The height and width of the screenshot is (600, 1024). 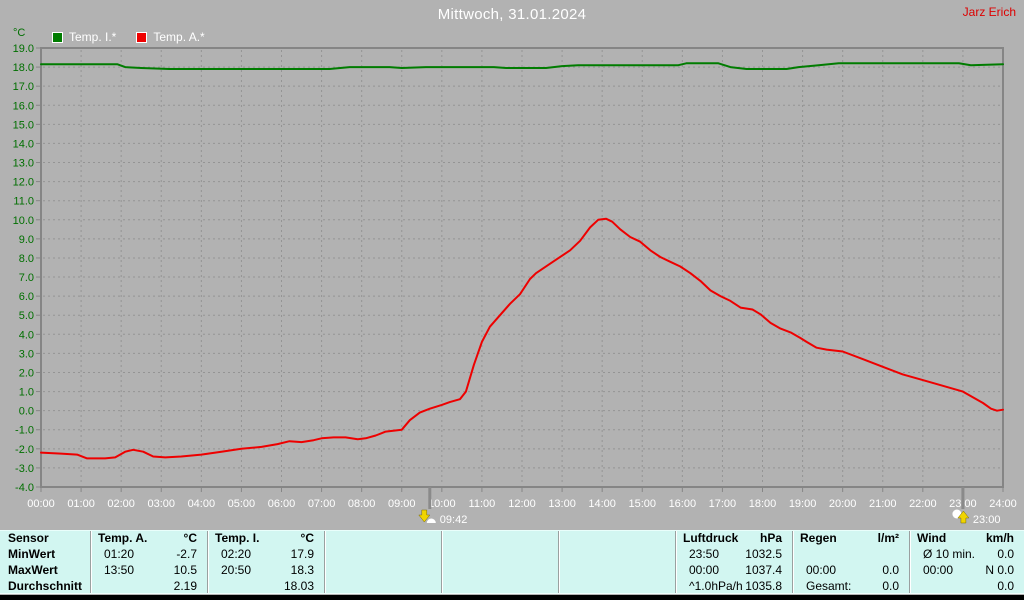 What do you see at coordinates (26, 278) in the screenshot?
I see `y-tick-label: 7.0` at bounding box center [26, 278].